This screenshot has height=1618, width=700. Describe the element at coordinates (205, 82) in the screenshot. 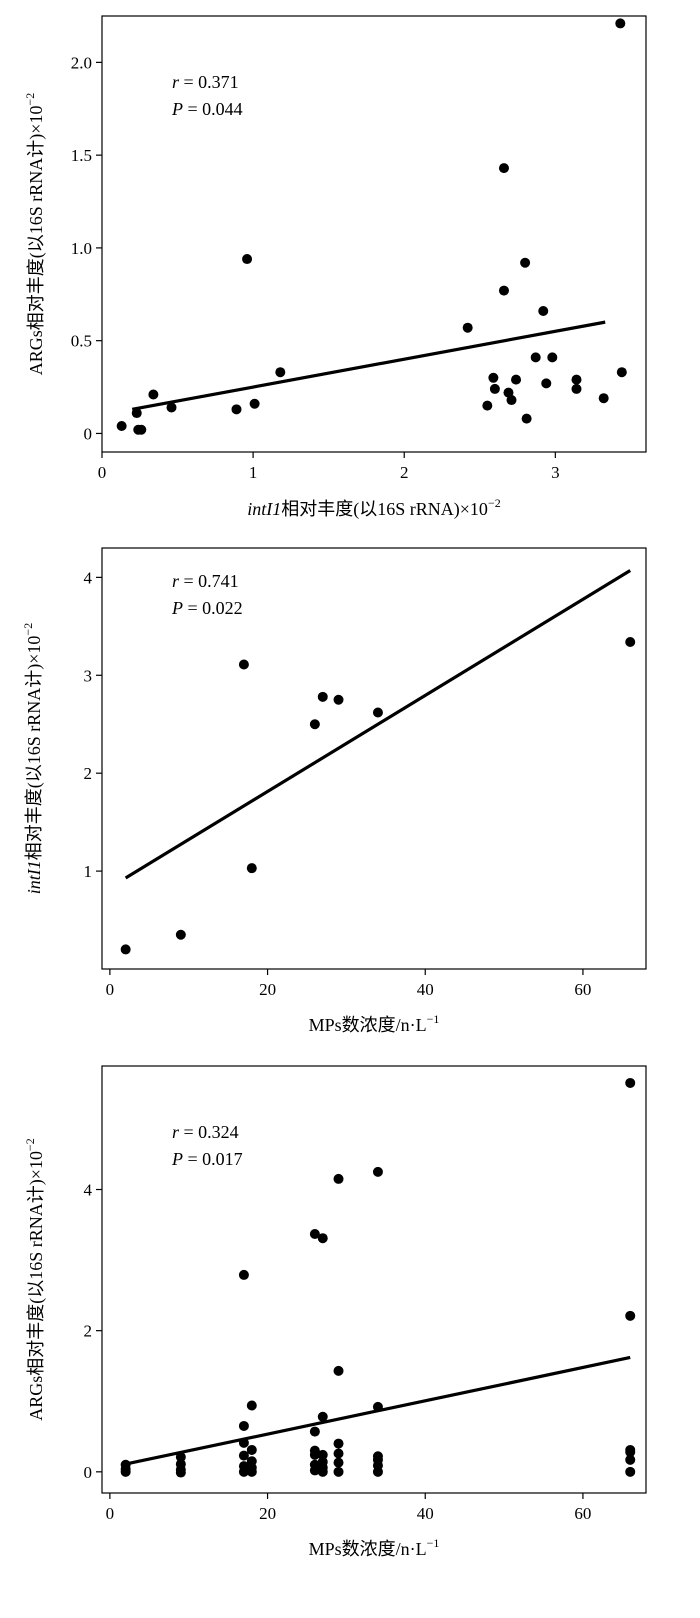

I see `stat-r: r = 0.371` at that location.